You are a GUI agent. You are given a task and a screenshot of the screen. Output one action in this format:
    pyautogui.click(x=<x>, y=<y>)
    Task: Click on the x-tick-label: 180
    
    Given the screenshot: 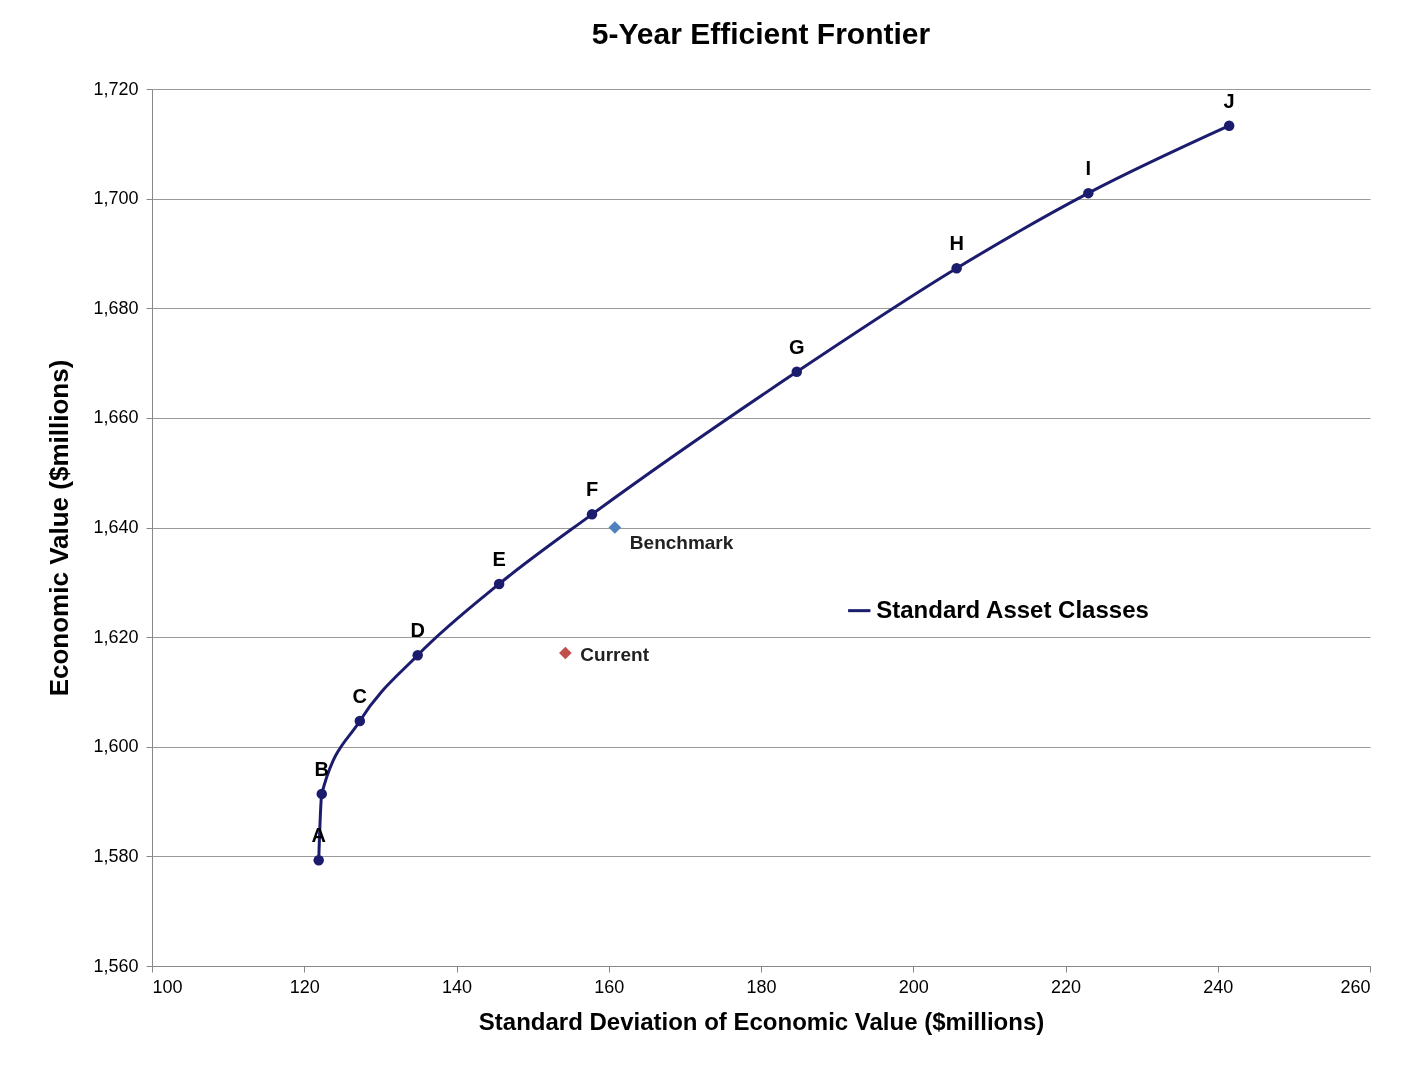 What is the action you would take?
    pyautogui.click(x=761, y=986)
    